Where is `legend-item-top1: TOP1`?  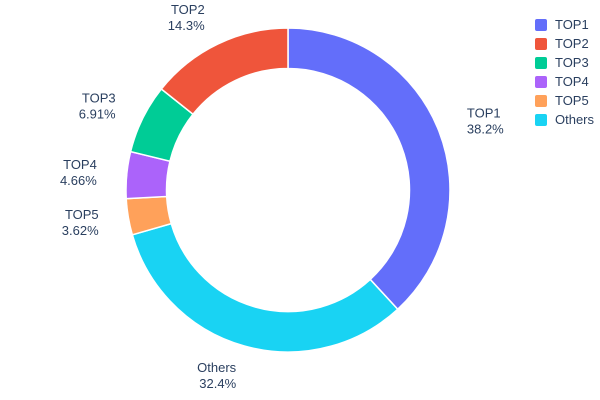
legend-item-top1: TOP1 is located at coordinates (564, 24).